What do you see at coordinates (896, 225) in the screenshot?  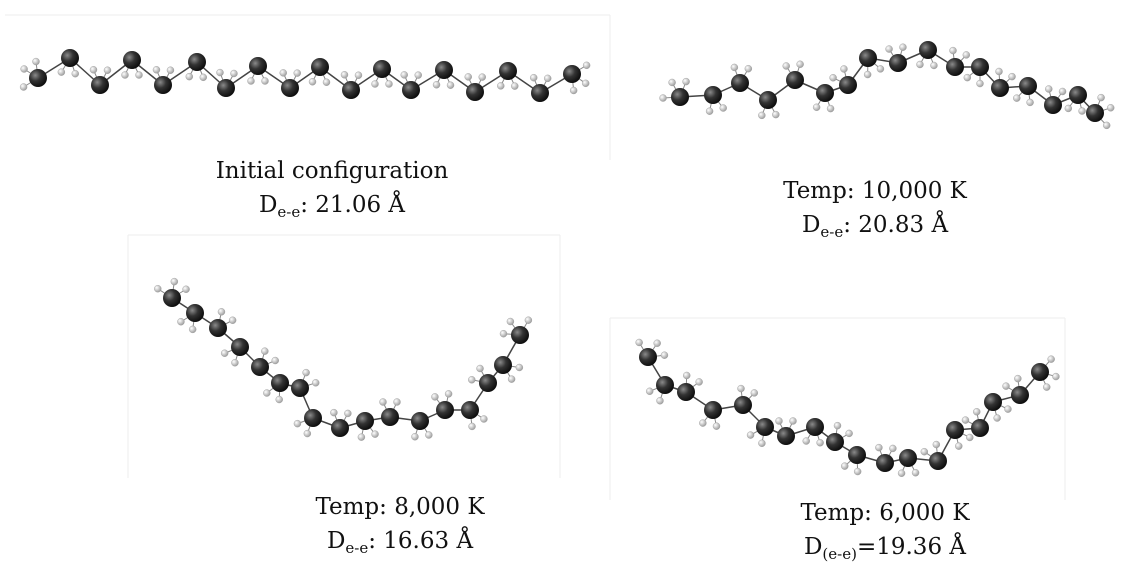 I see `distance-value: : 20.83 Å` at bounding box center [896, 225].